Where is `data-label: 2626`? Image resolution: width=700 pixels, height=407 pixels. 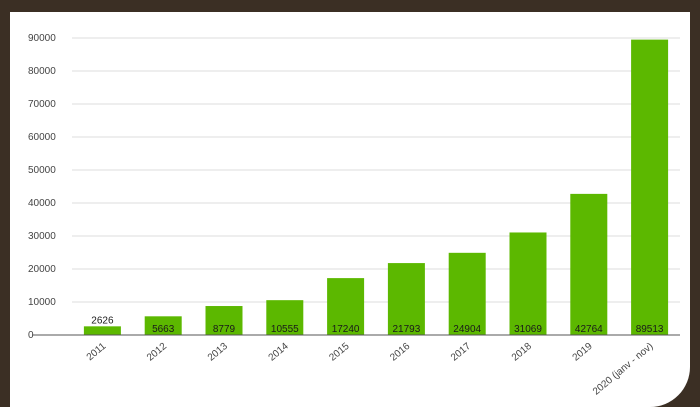
data-label: 2626 is located at coordinates (102, 320).